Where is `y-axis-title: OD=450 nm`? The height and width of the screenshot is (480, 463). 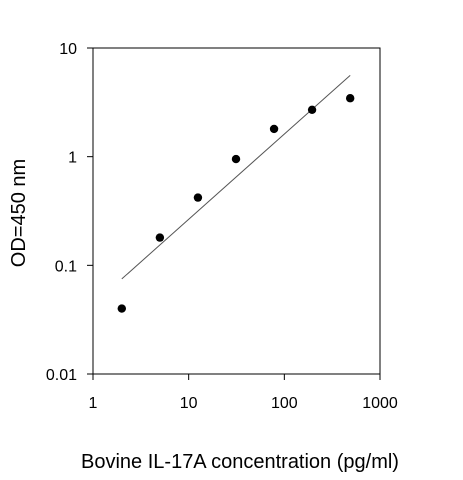 y-axis-title: OD=450 nm is located at coordinates (19, 213).